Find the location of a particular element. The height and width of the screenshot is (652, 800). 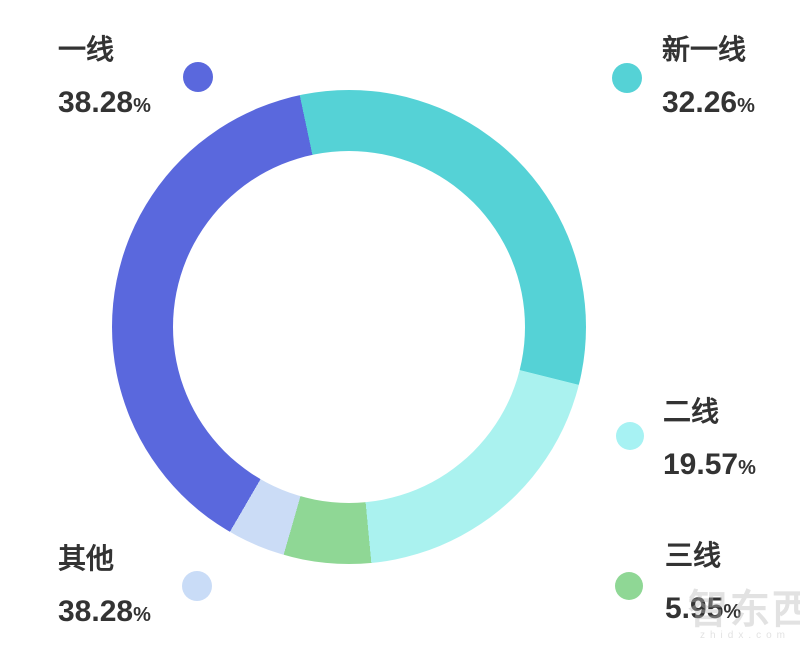

legend-dot-tier3 is located at coordinates (629, 586).